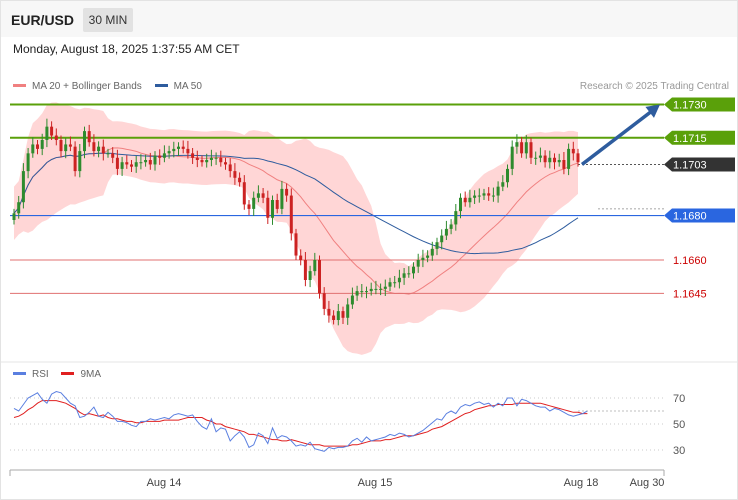 The height and width of the screenshot is (500, 738). What do you see at coordinates (108, 20) in the screenshot?
I see `timeframe-button: 30 MIN` at bounding box center [108, 20].